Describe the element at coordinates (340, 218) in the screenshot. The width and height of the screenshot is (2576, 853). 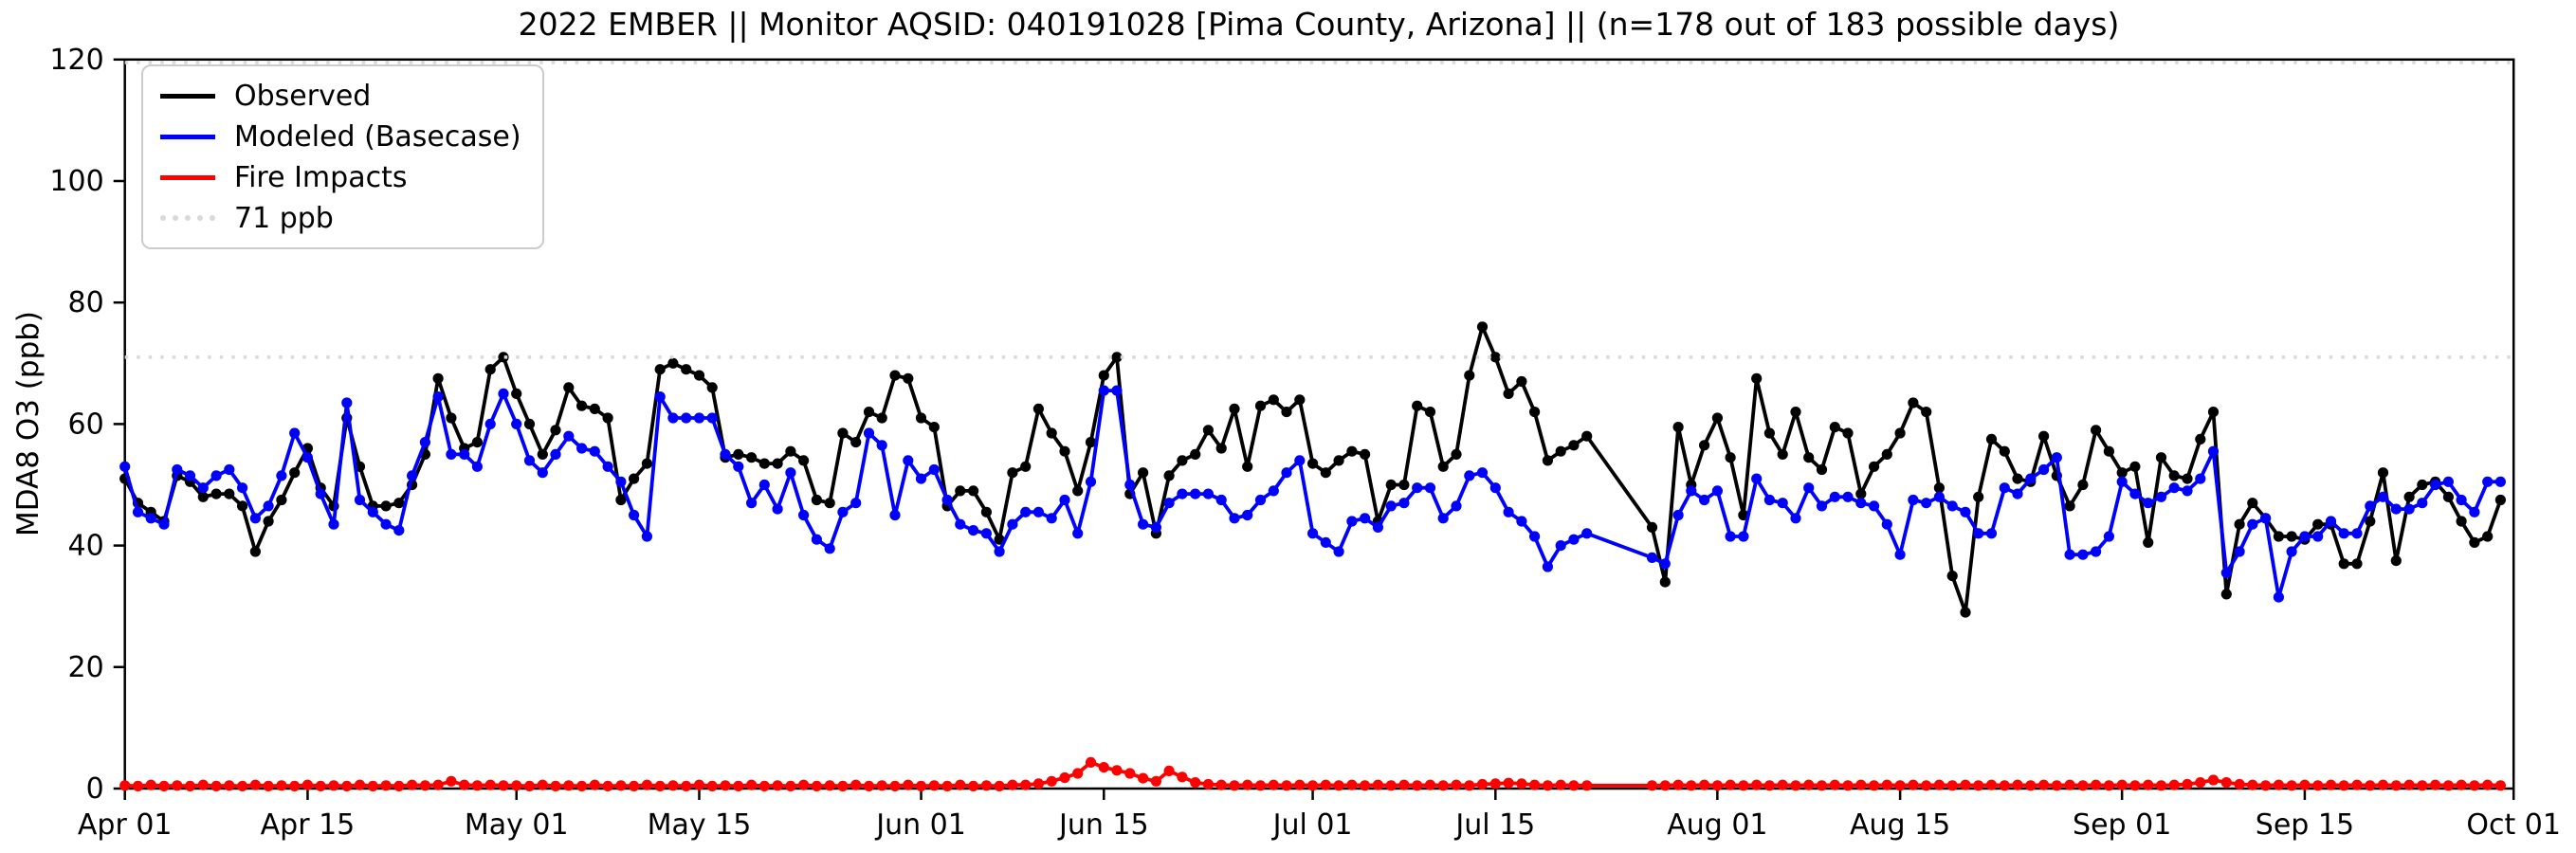
I see `legend-item-71-ppb: 71 ppb` at that location.